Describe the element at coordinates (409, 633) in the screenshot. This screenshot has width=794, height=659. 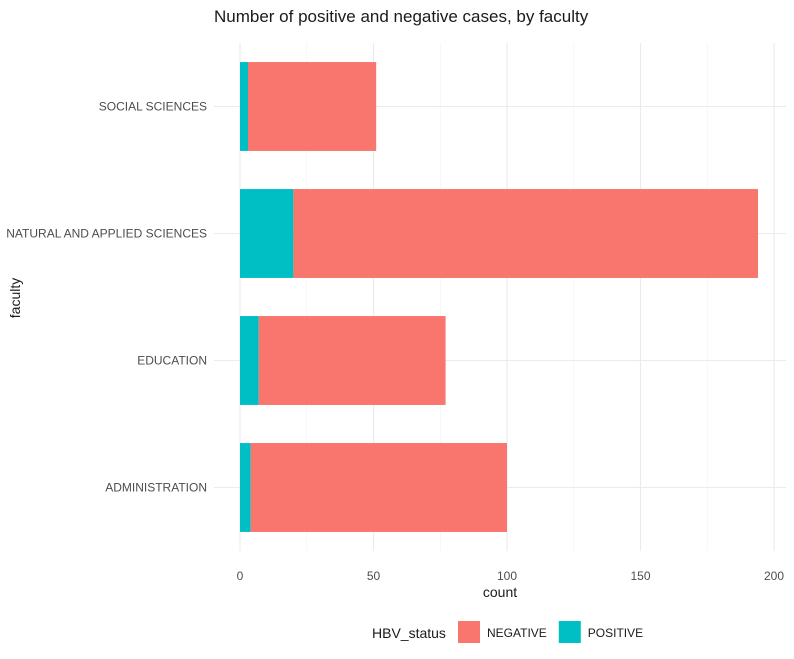
I see `legend-title: HBV_status` at that location.